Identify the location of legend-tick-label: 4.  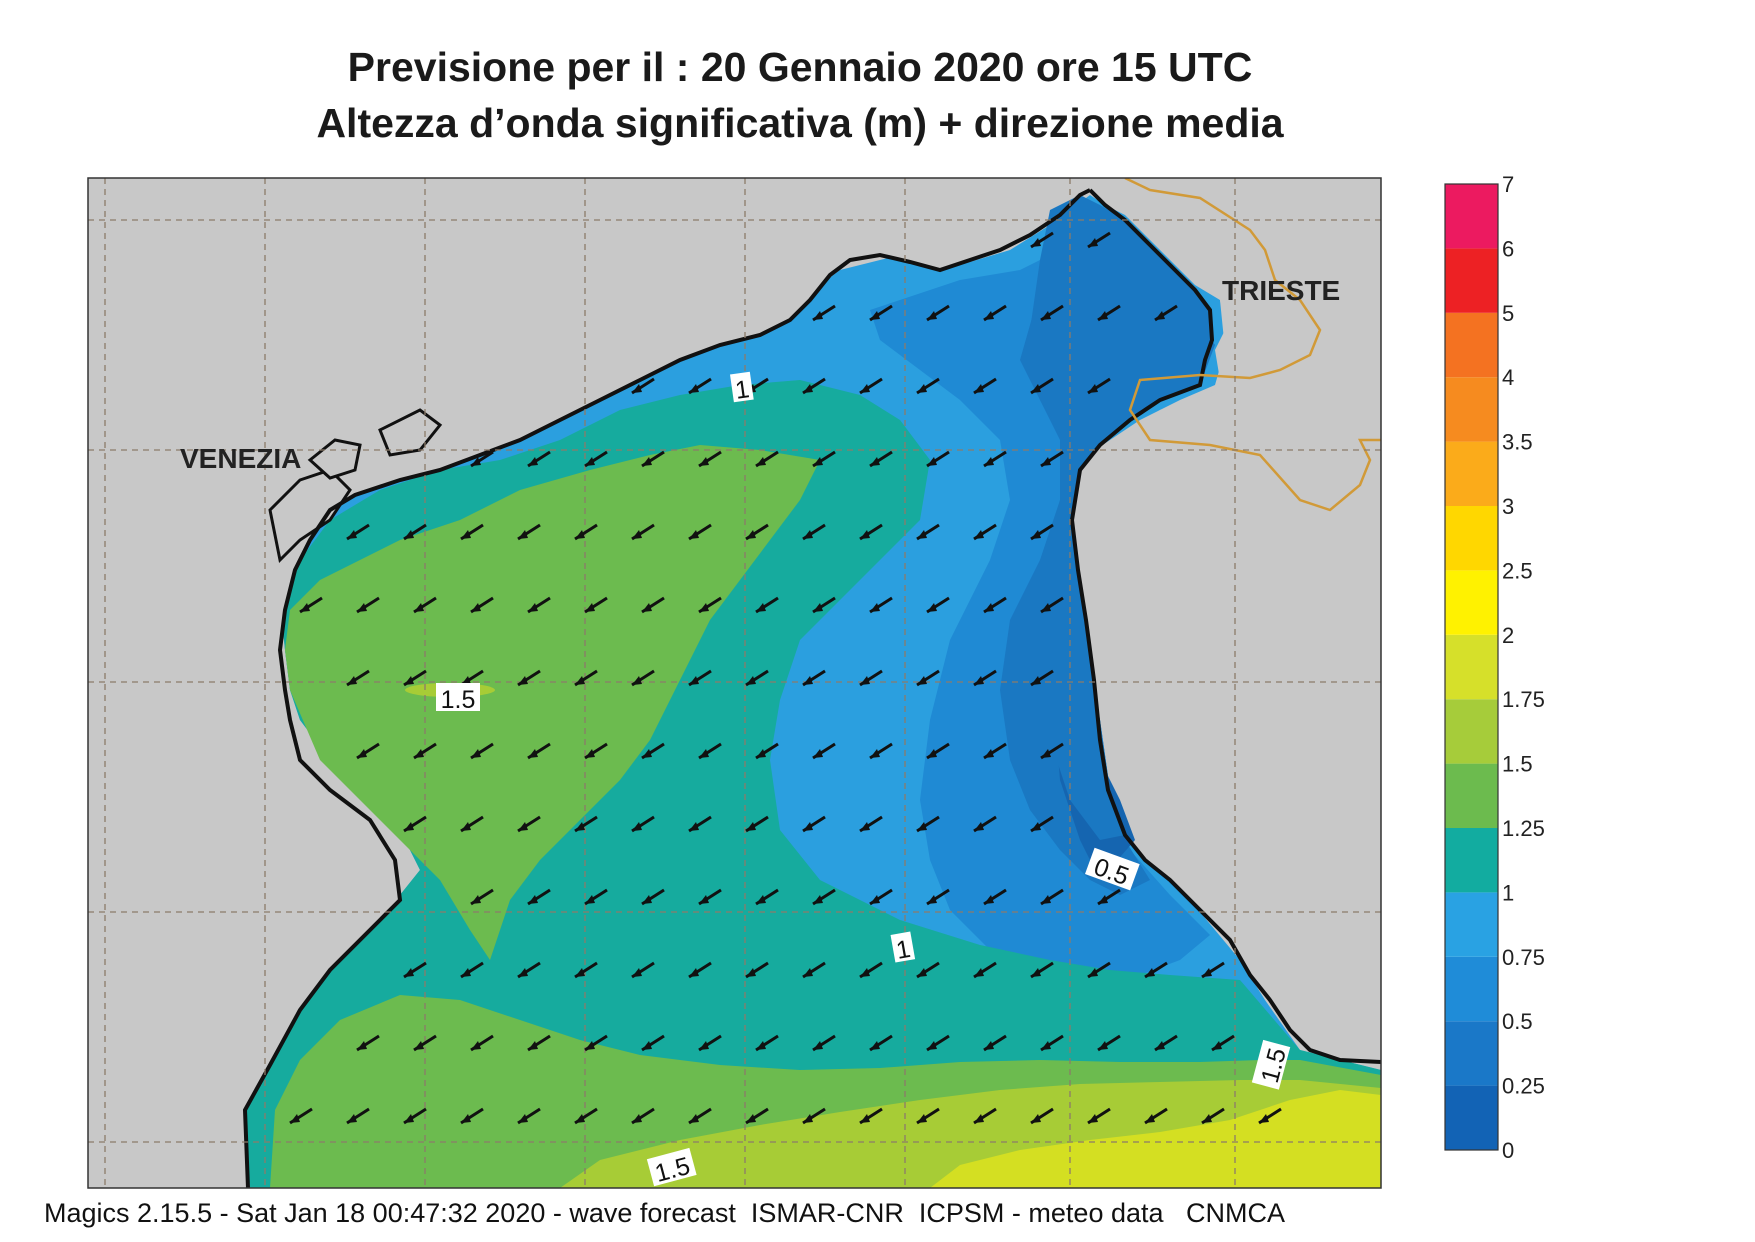
(1508, 377).